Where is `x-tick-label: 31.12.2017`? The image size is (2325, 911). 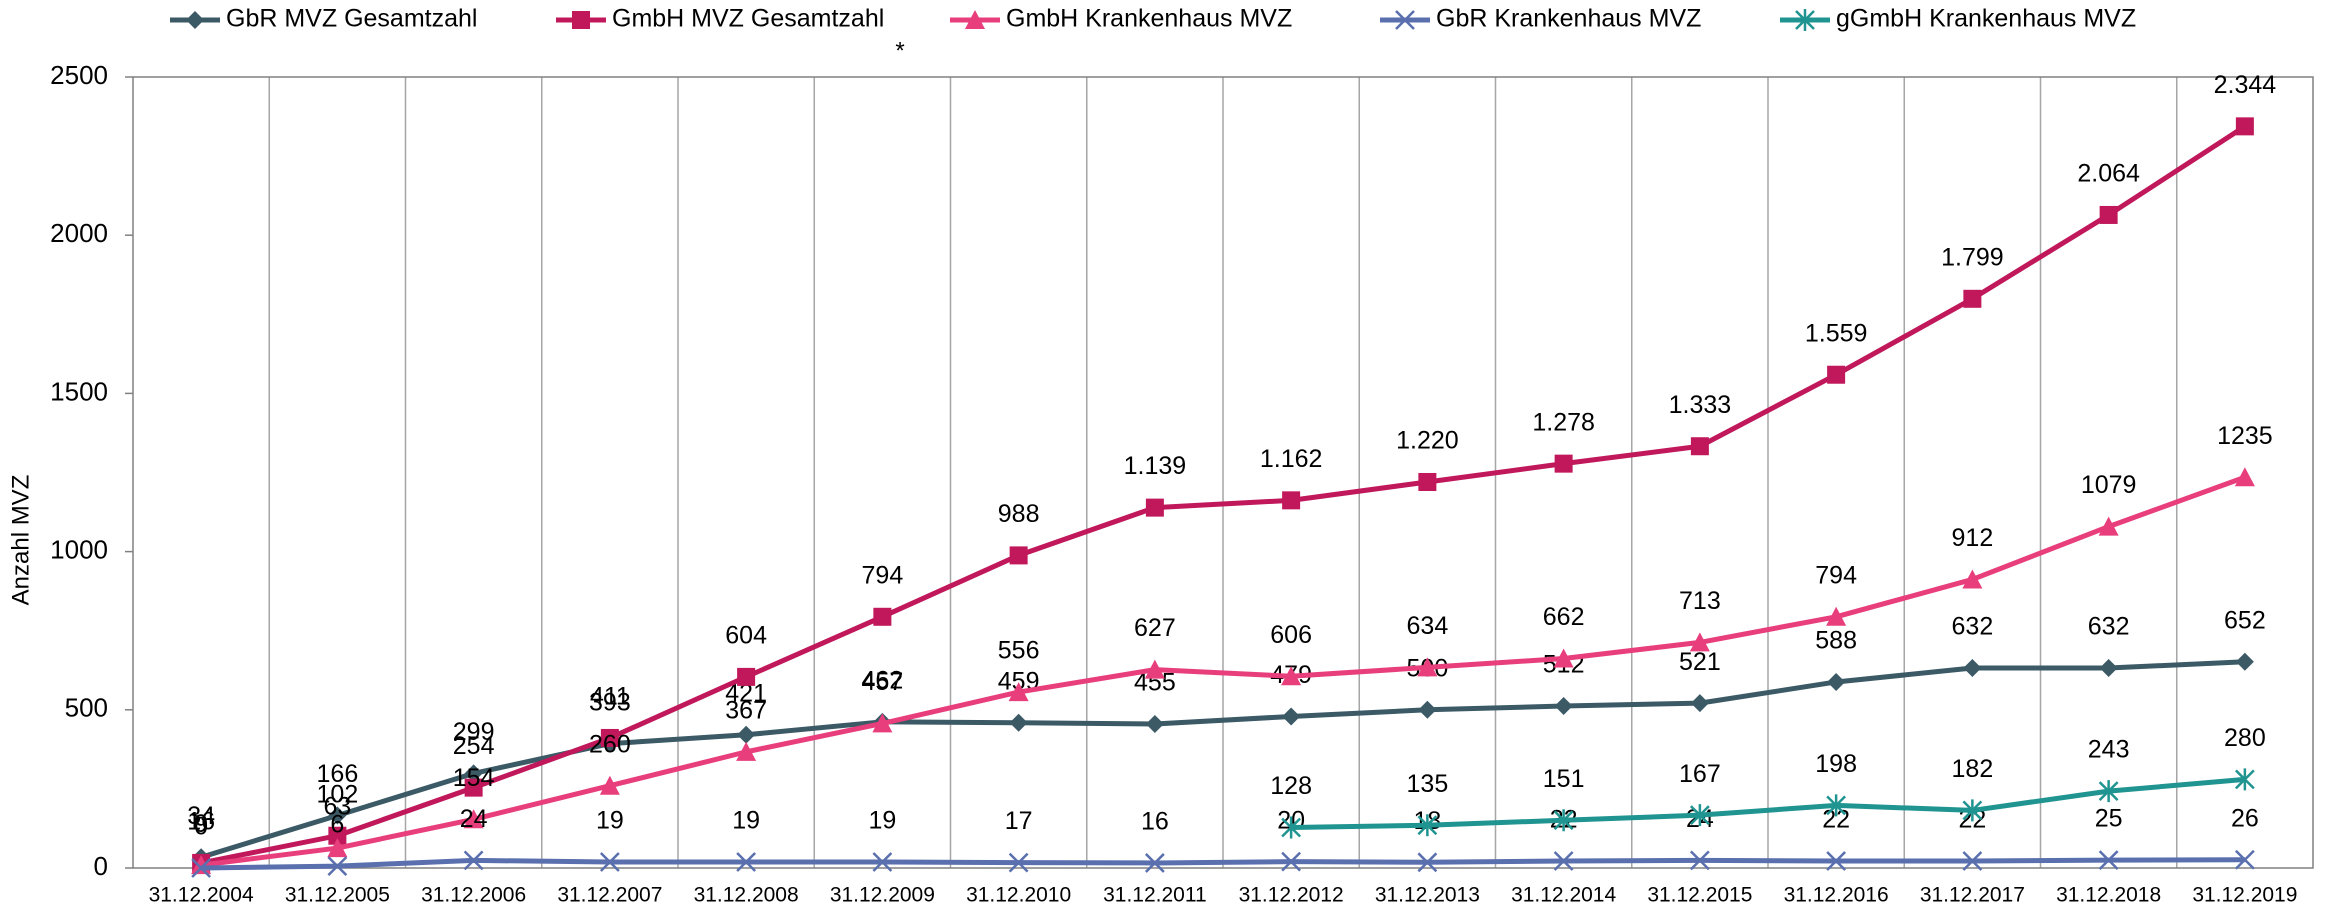 x-tick-label: 31.12.2017 is located at coordinates (1972, 895).